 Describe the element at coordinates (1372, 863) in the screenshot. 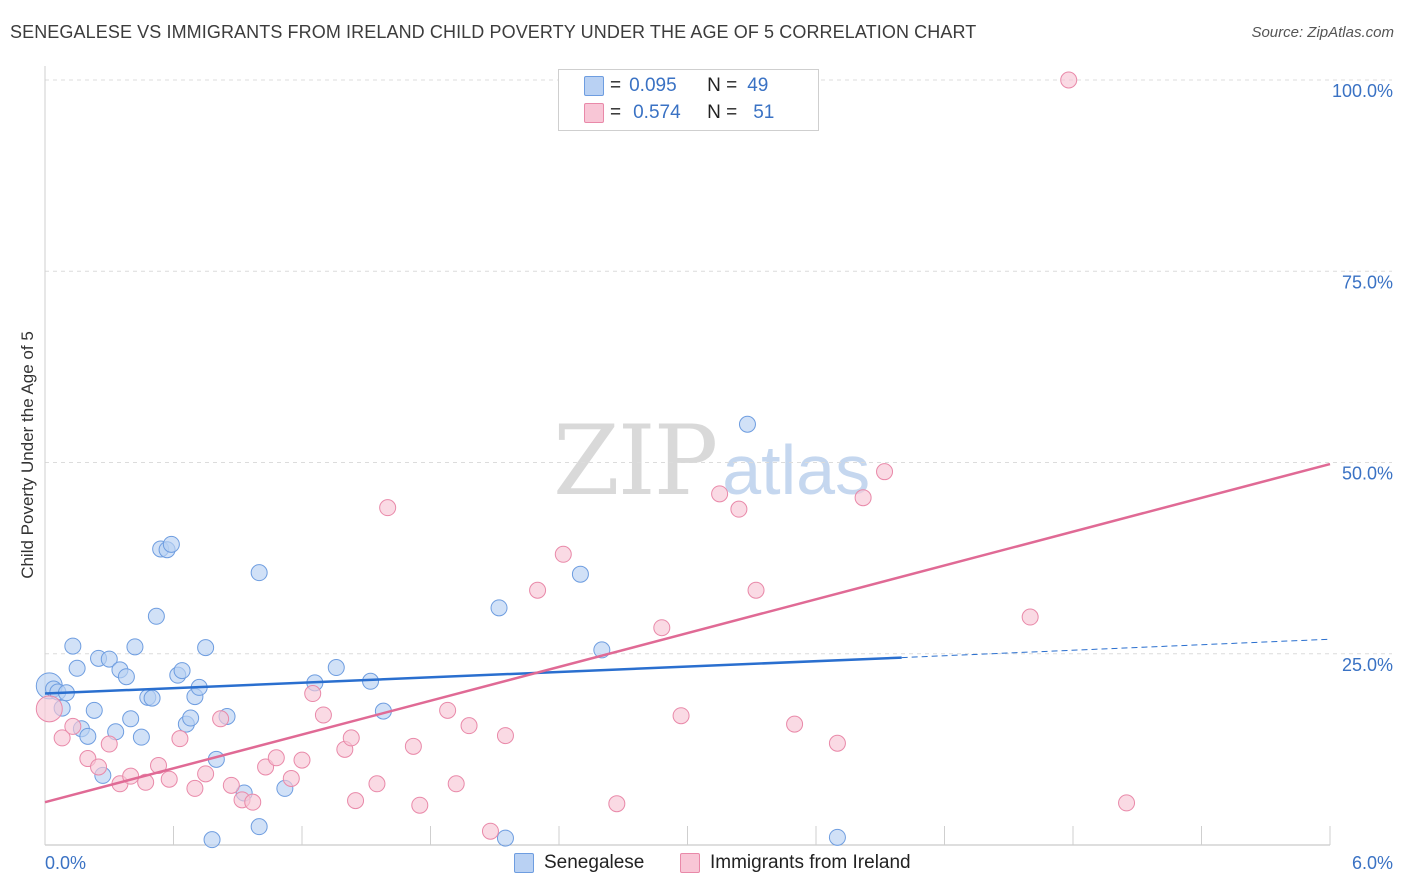

I see `x-tick-label: 6.0%` at that location.